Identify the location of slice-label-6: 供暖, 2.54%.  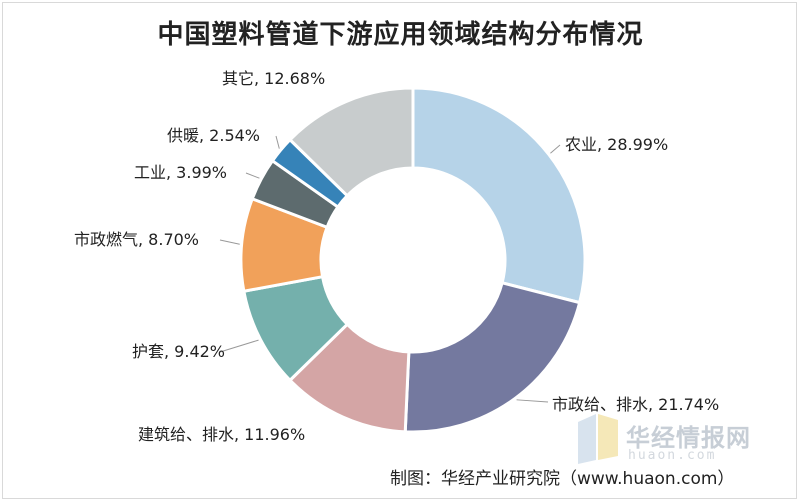
(213, 135).